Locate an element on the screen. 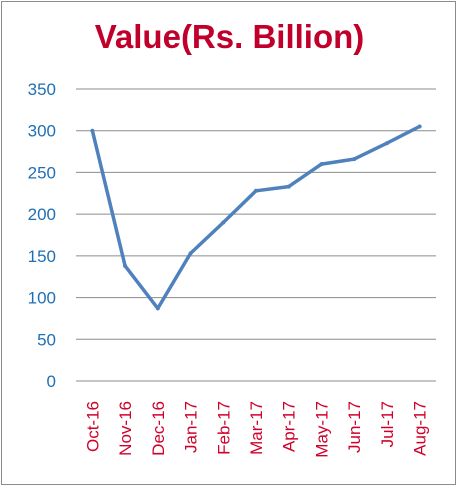 The height and width of the screenshot is (488, 459). y-tick-label: 50 is located at coordinates (46, 339).